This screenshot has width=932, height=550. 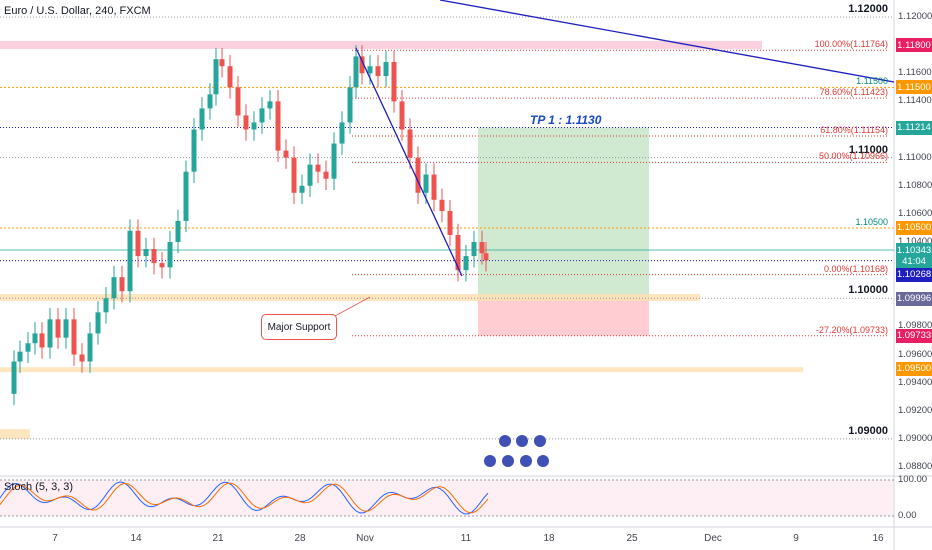 I want to click on stoch-tick: 0.00, so click(x=907, y=515).